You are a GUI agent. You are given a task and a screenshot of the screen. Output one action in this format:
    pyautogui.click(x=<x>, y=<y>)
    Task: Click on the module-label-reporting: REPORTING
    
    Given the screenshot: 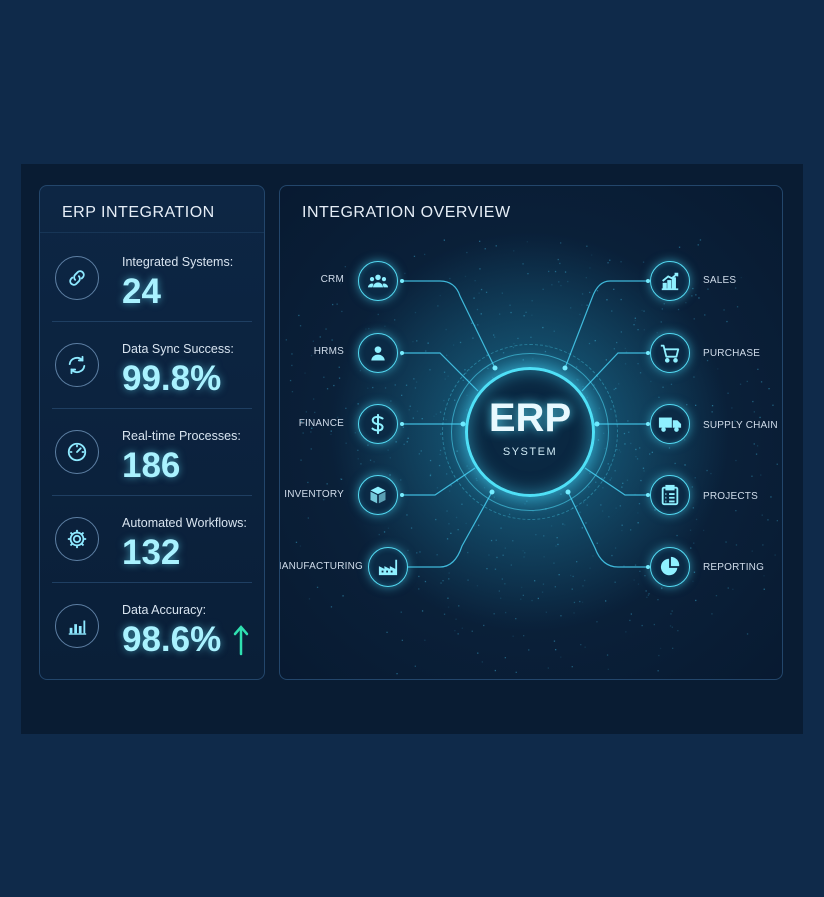 What is the action you would take?
    pyautogui.click(x=734, y=567)
    